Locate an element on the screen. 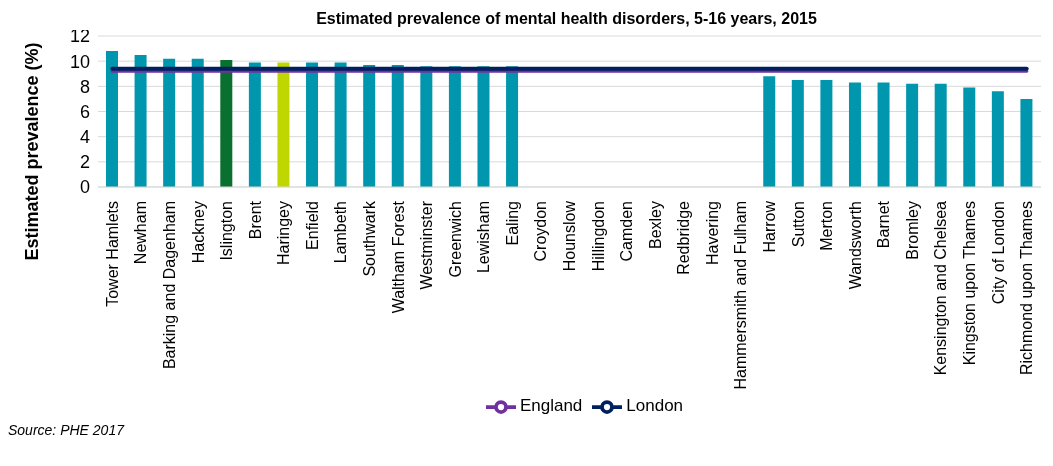  y-tick-label: 8 is located at coordinates (84, 86).